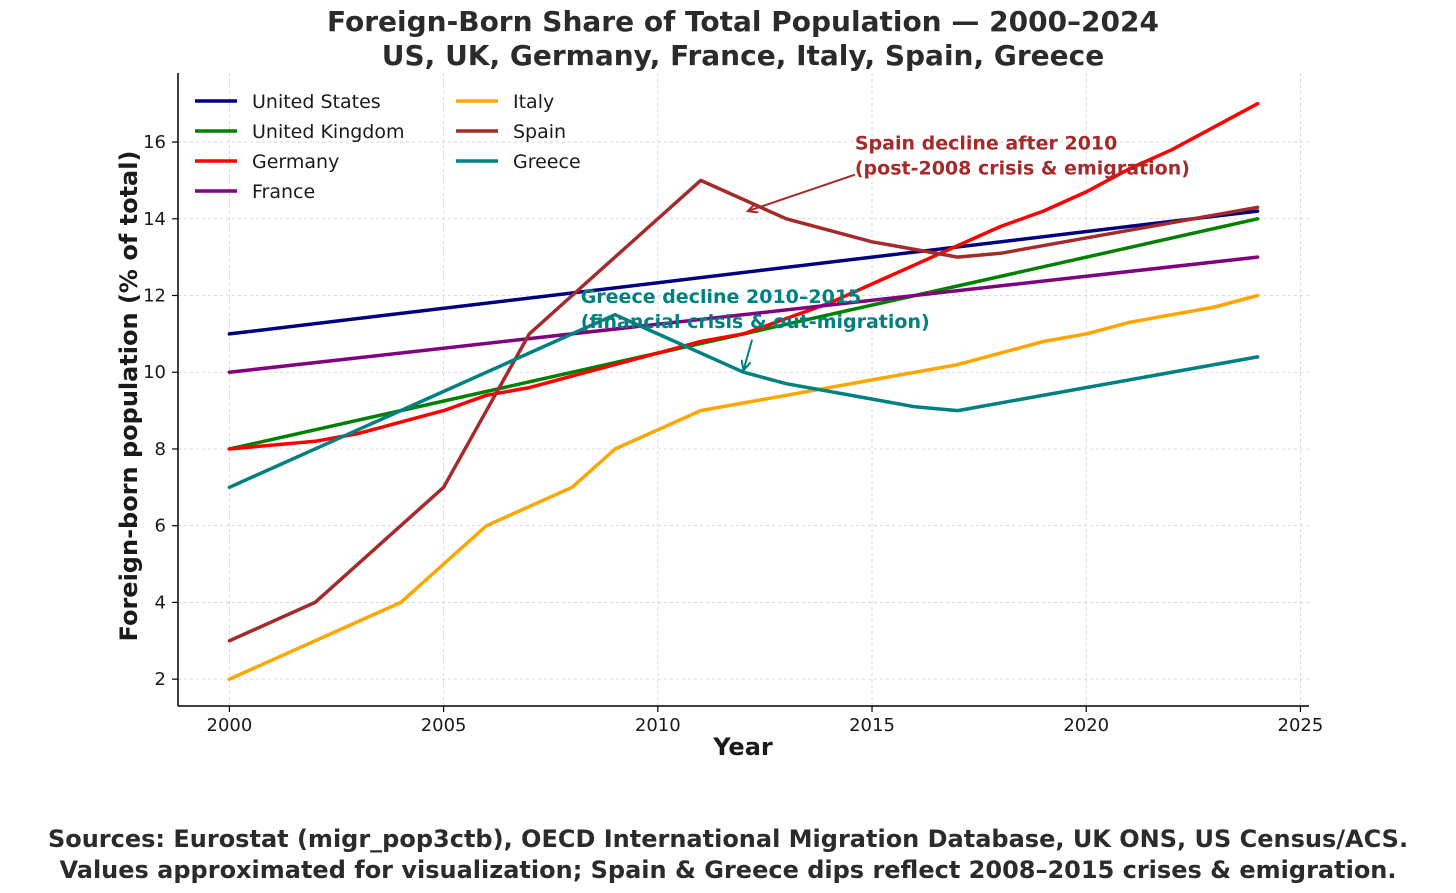 The image size is (1456, 893). What do you see at coordinates (160, 449) in the screenshot?
I see `y-tick-label: 8` at bounding box center [160, 449].